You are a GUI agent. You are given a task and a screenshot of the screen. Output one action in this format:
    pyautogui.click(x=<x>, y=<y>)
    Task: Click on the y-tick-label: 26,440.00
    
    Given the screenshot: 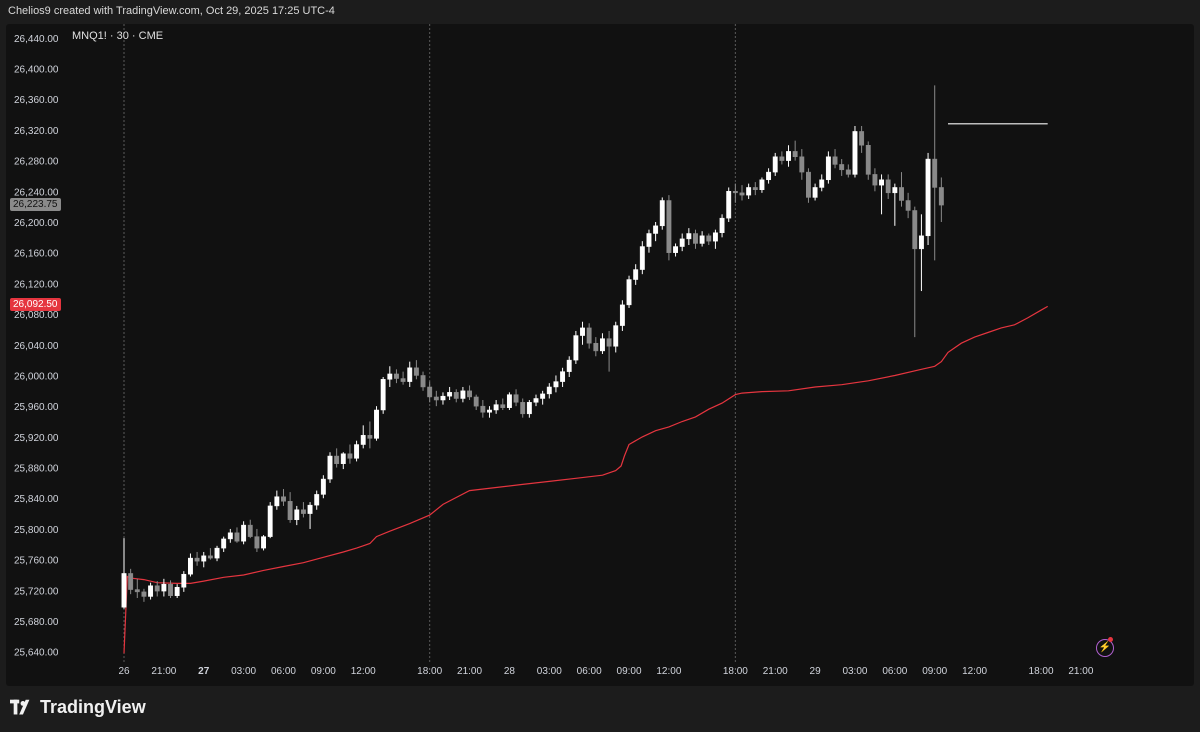 What is the action you would take?
    pyautogui.click(x=36, y=39)
    